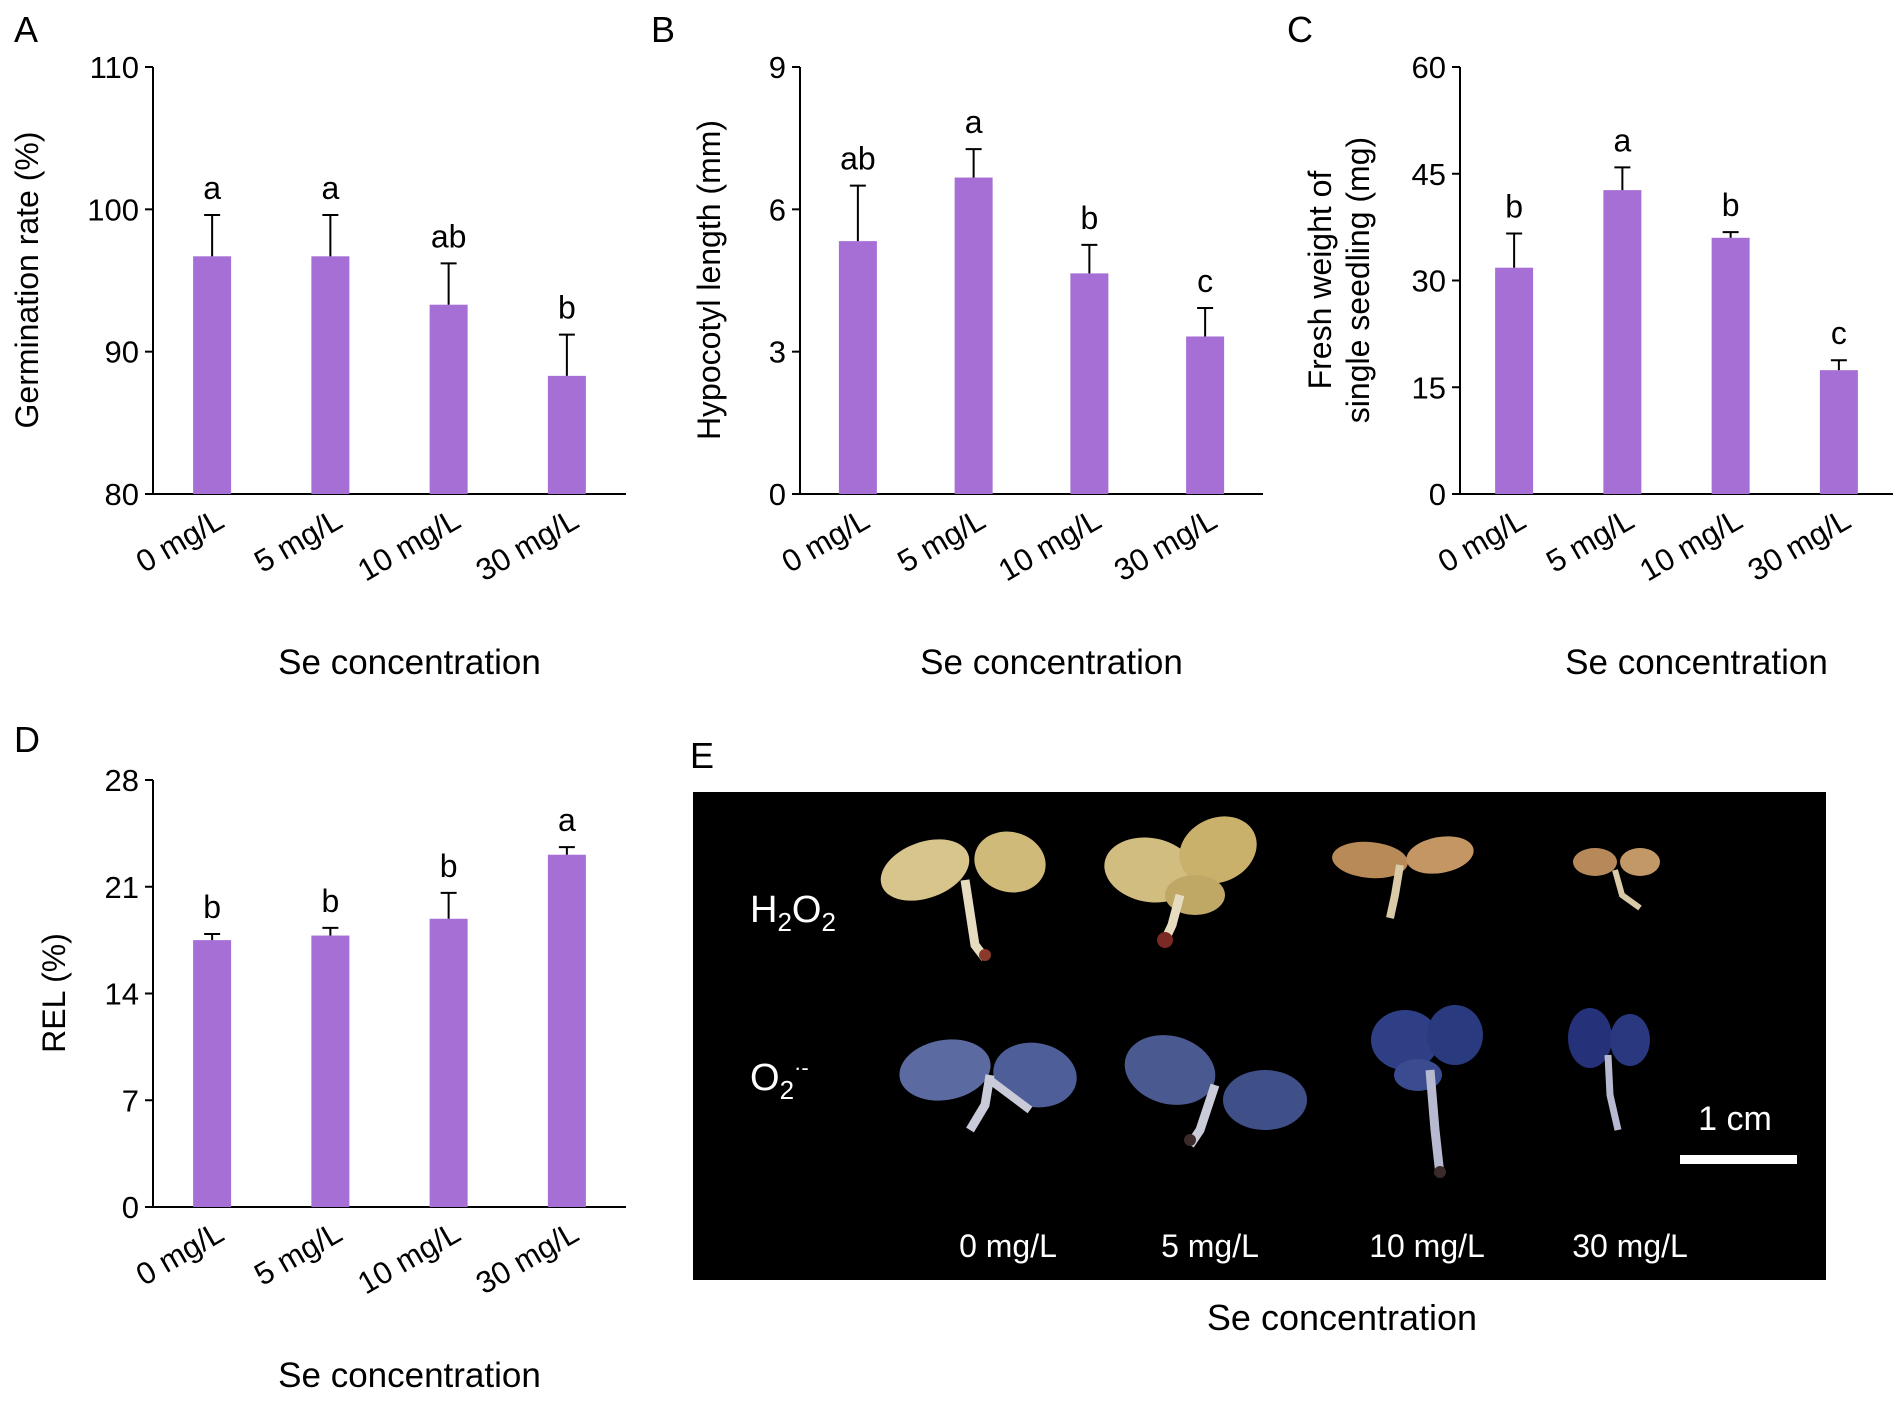 The height and width of the screenshot is (1407, 1902). I want to click on photo-column-label: 30 mg/L, so click(1630, 1246).